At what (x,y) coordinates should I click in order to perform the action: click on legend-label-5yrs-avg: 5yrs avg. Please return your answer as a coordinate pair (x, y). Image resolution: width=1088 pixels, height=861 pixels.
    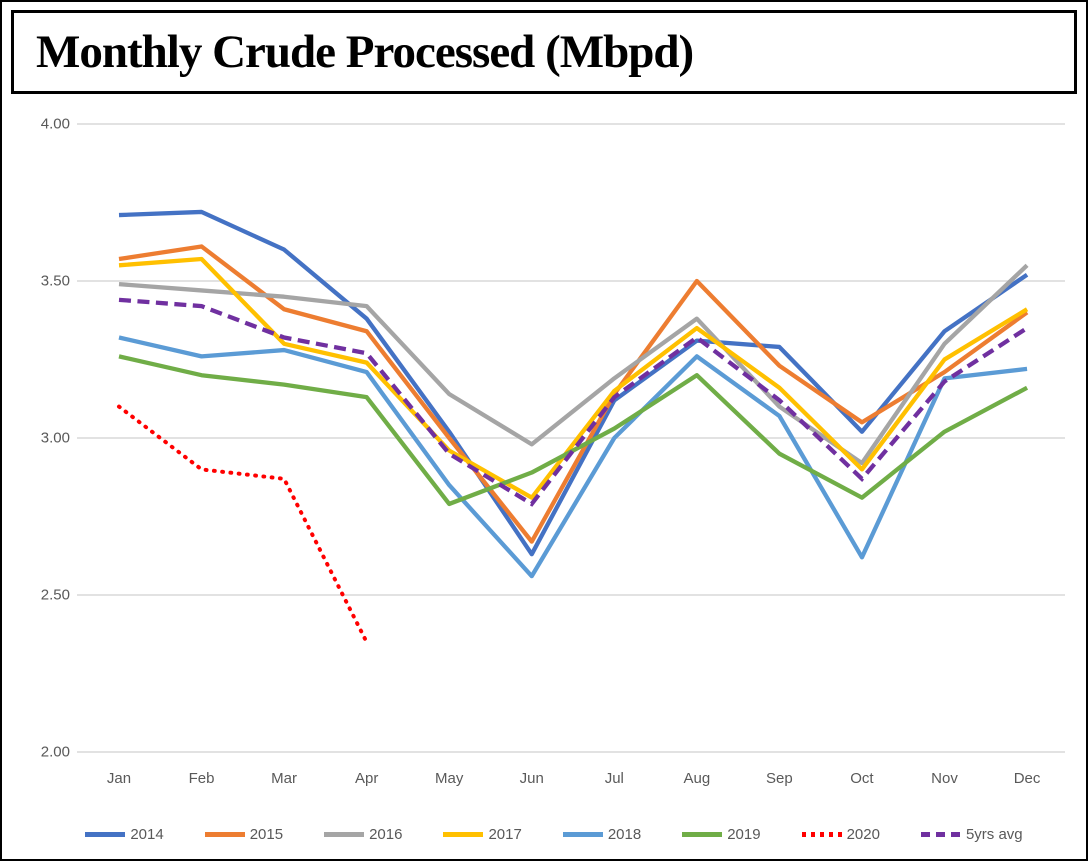
    Looking at the image, I should click on (994, 834).